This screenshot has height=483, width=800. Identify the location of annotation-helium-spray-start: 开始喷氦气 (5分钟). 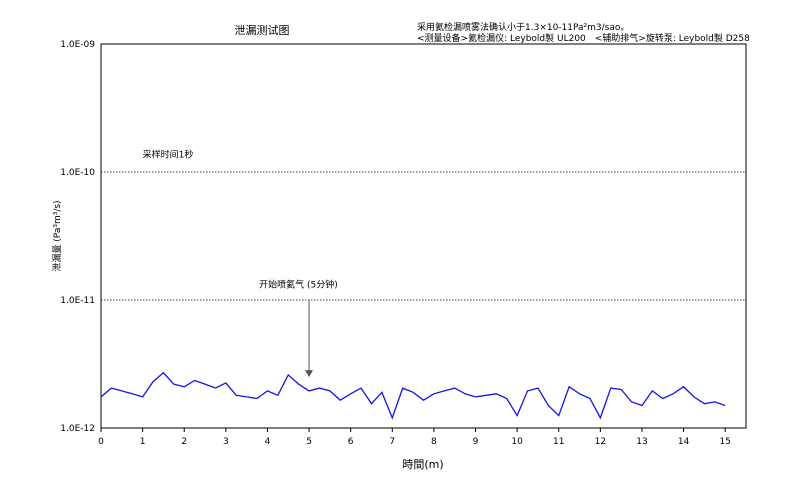
(298, 285).